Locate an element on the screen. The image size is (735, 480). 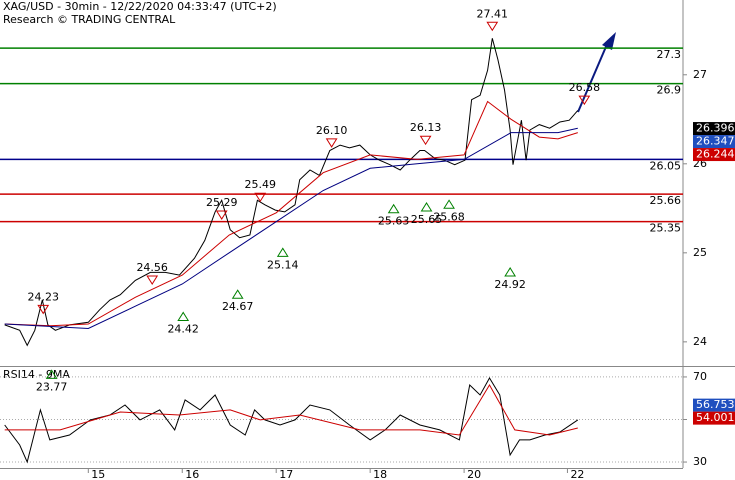
y-tick-label: 30 is located at coordinates (700, 461).